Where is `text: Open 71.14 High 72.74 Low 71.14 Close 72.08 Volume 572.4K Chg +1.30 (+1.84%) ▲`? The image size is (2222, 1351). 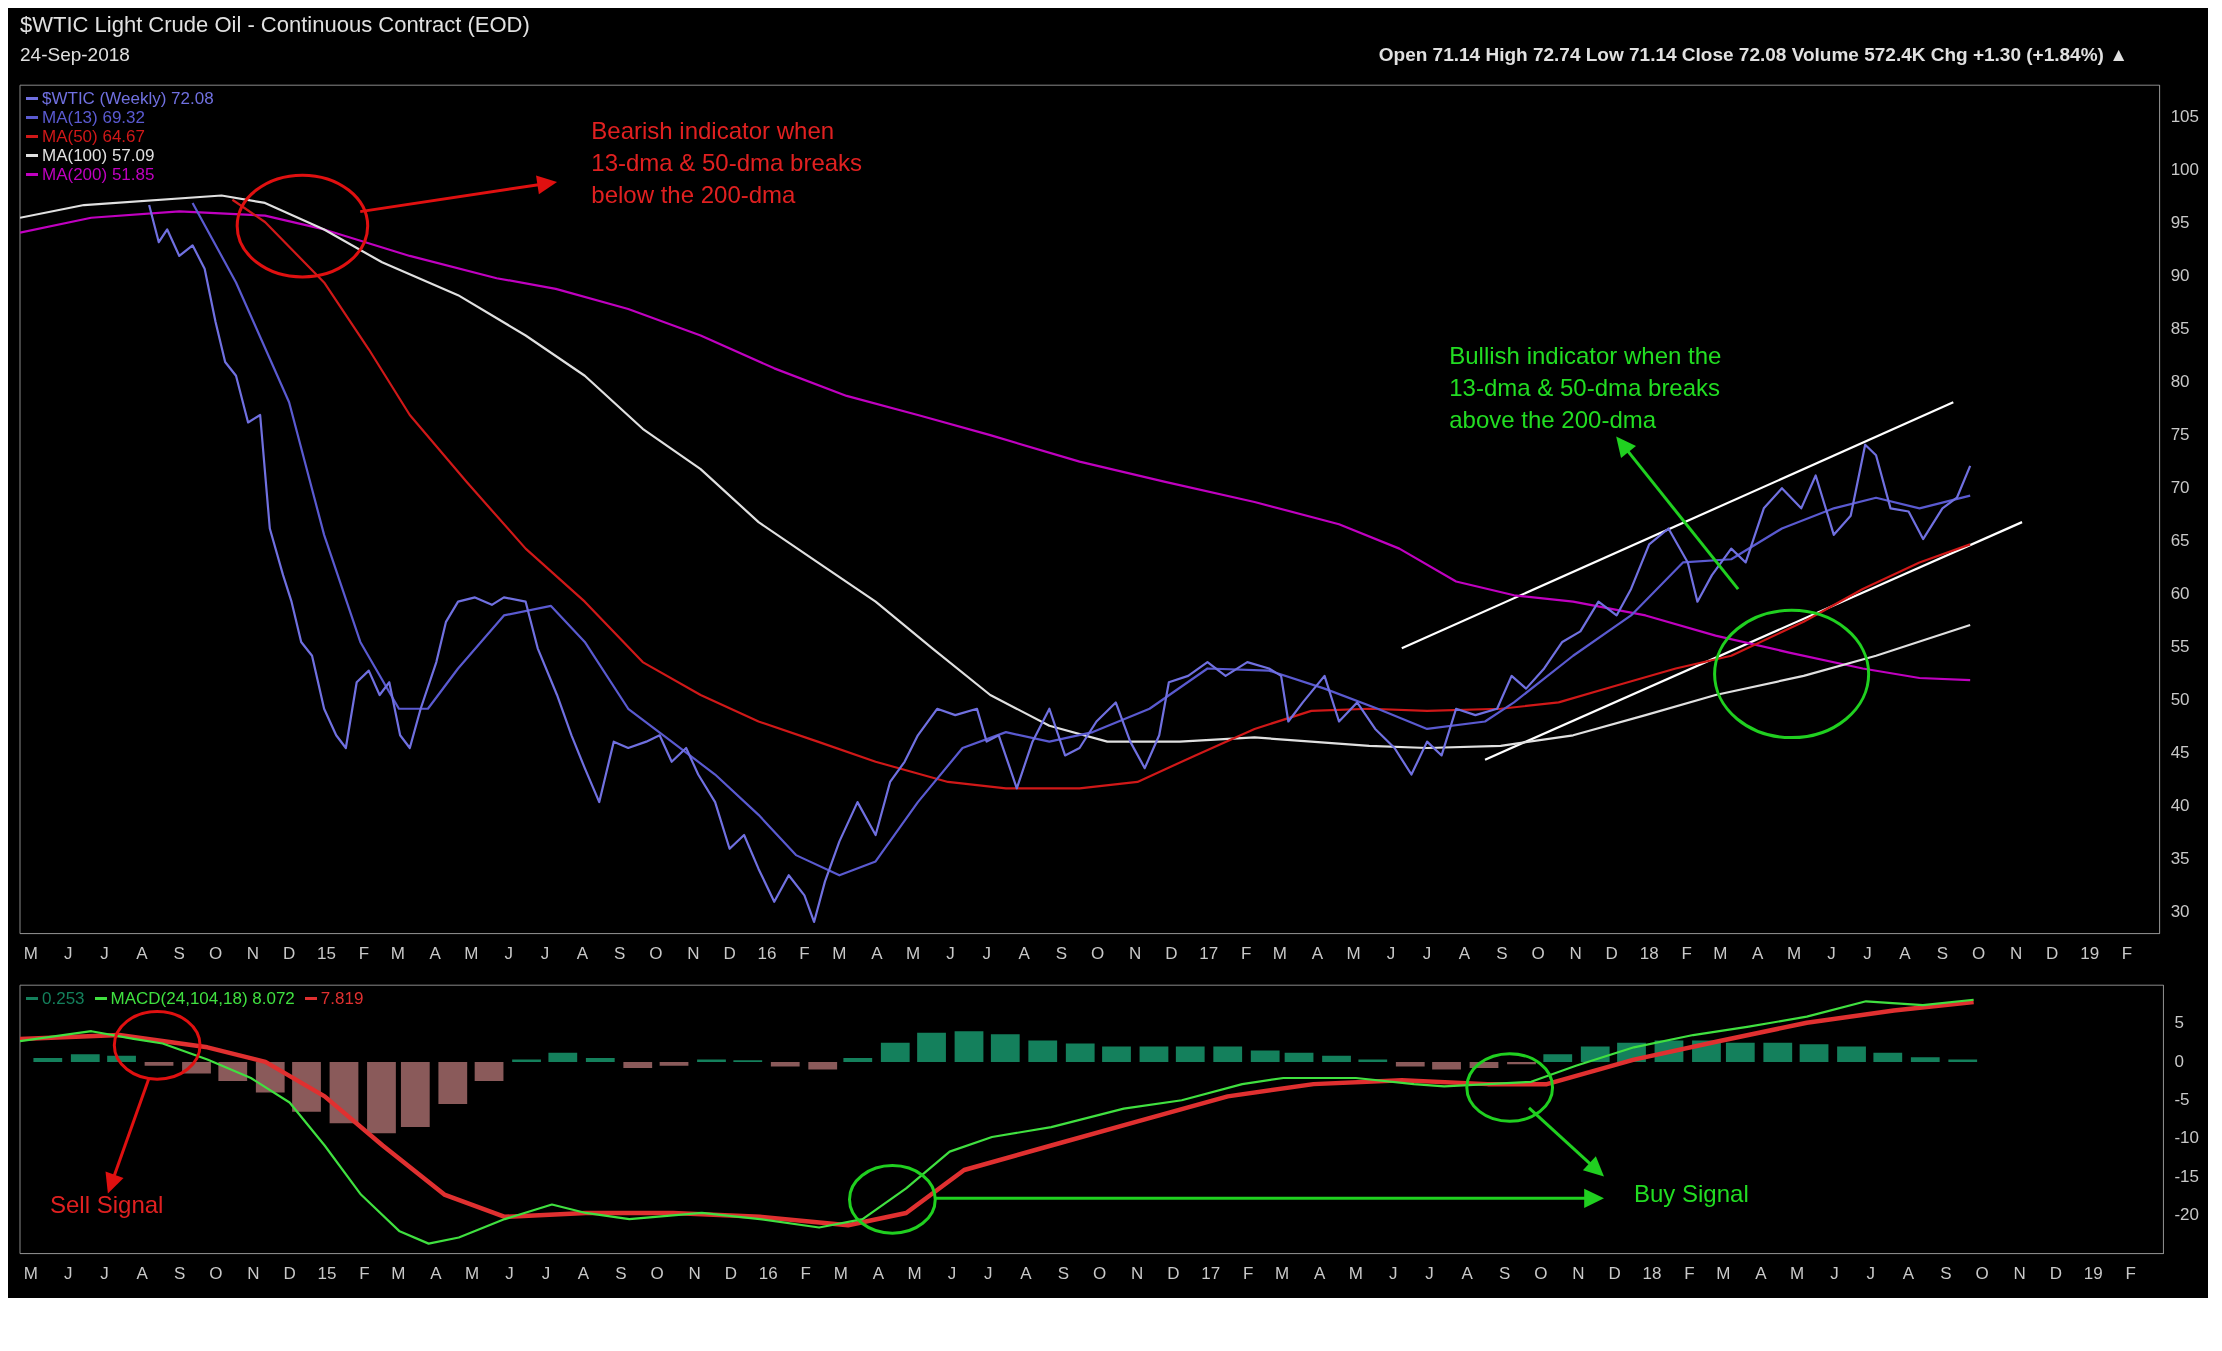 text: Open 71.14 High 72.74 Low 71.14 Close 72.08 Volume 572.4K Chg +1.30 (+1.84%) ▲ is located at coordinates (1753, 55).